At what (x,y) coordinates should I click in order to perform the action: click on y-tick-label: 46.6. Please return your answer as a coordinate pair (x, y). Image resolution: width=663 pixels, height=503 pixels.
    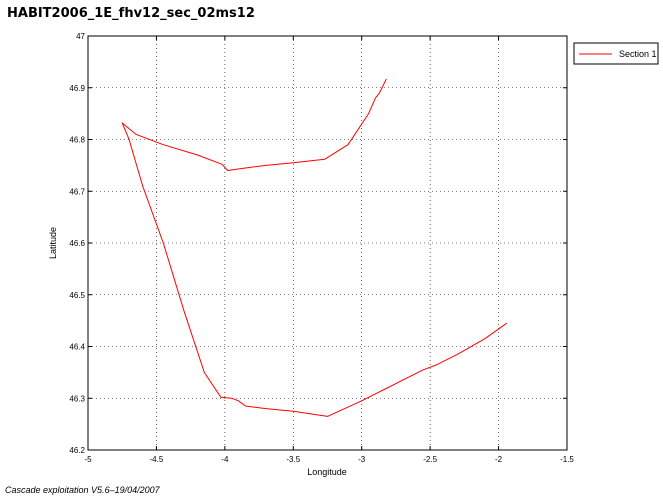
    Looking at the image, I should click on (77, 243).